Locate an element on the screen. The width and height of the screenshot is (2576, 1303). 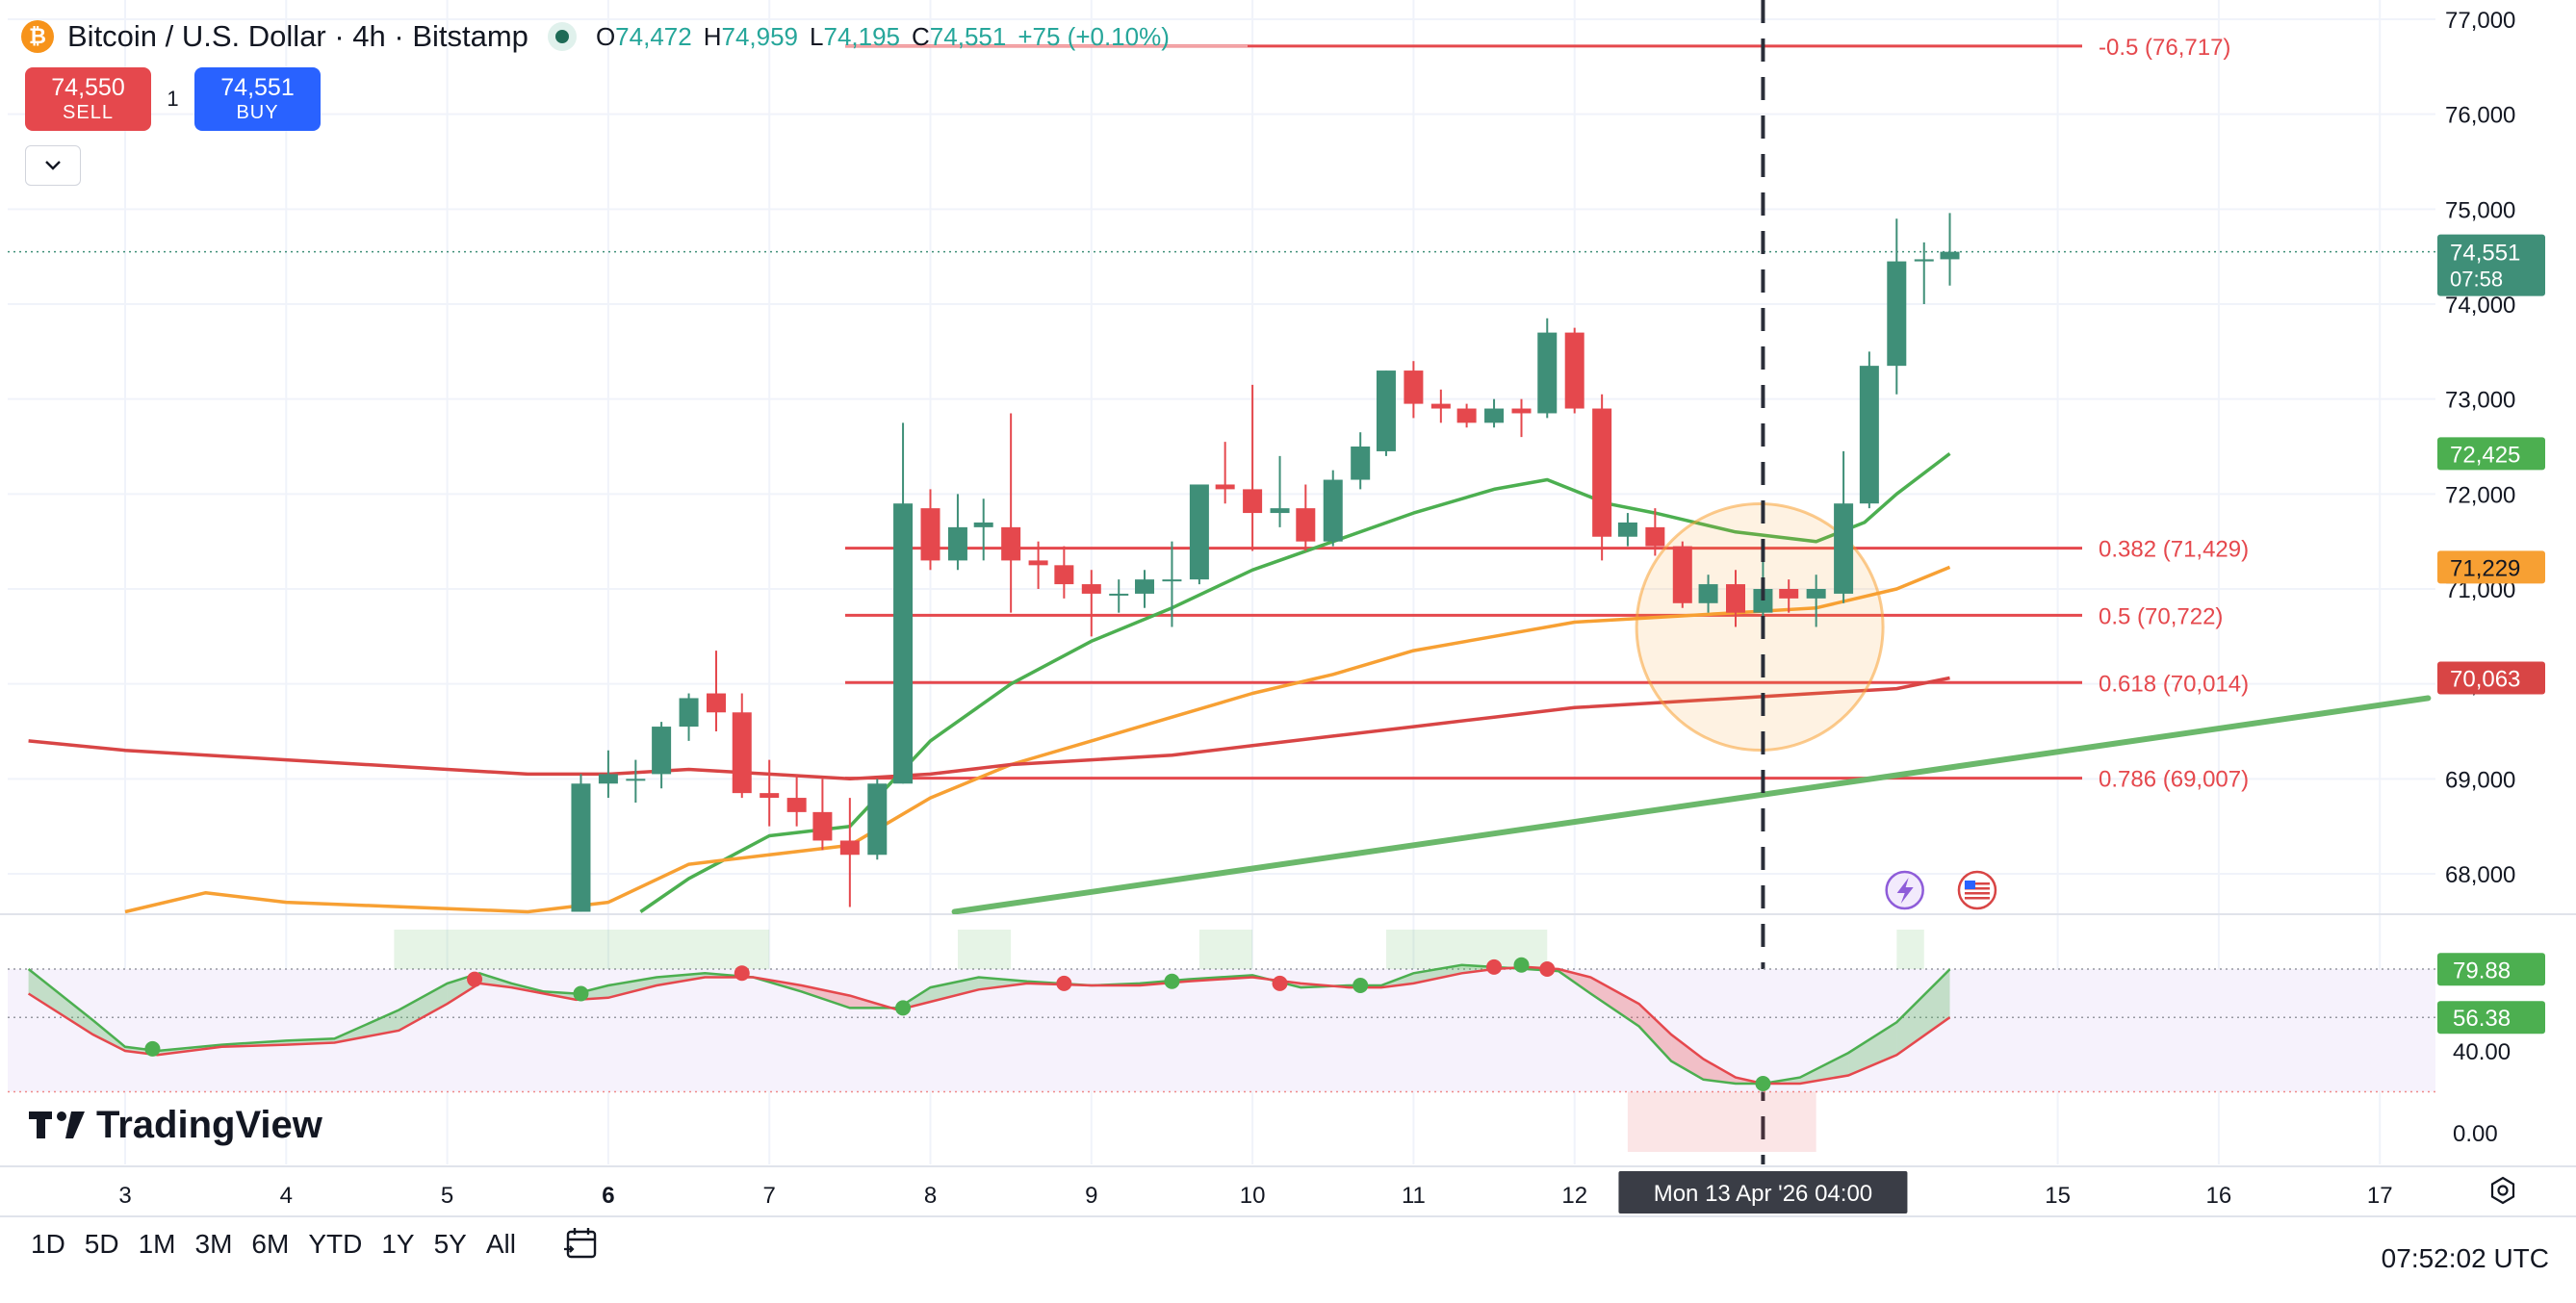
gear-icon is located at coordinates (2503, 1193).